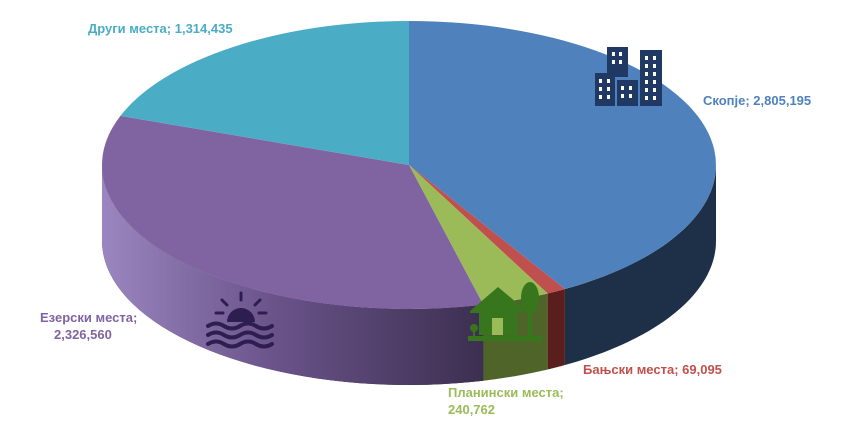 Image resolution: width=845 pixels, height=426 pixels. Describe the element at coordinates (89, 317) in the screenshot. I see `slice-label-ezerski-name: Езерски места;` at that location.